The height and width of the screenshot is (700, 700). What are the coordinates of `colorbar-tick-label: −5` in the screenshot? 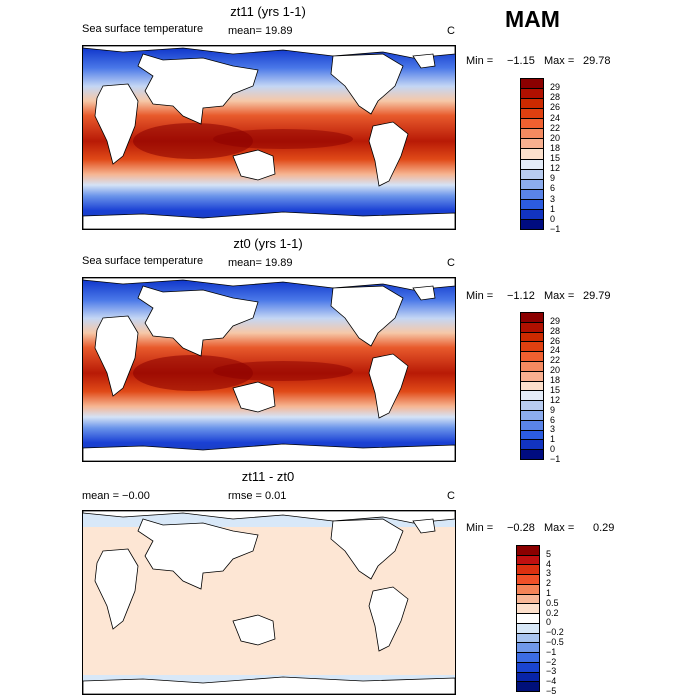 It's located at (551, 691).